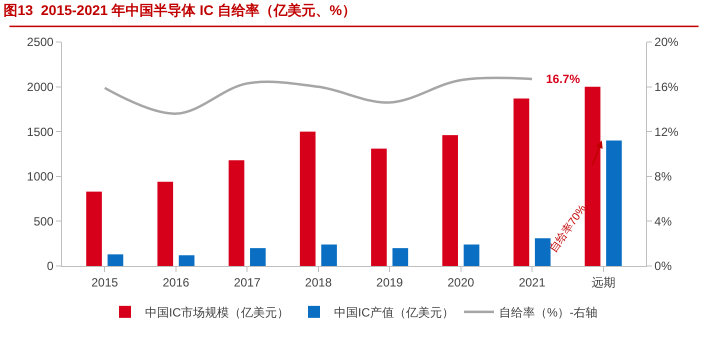 This screenshot has height=338, width=706. I want to click on x-tick-label: 2015, so click(104, 282).